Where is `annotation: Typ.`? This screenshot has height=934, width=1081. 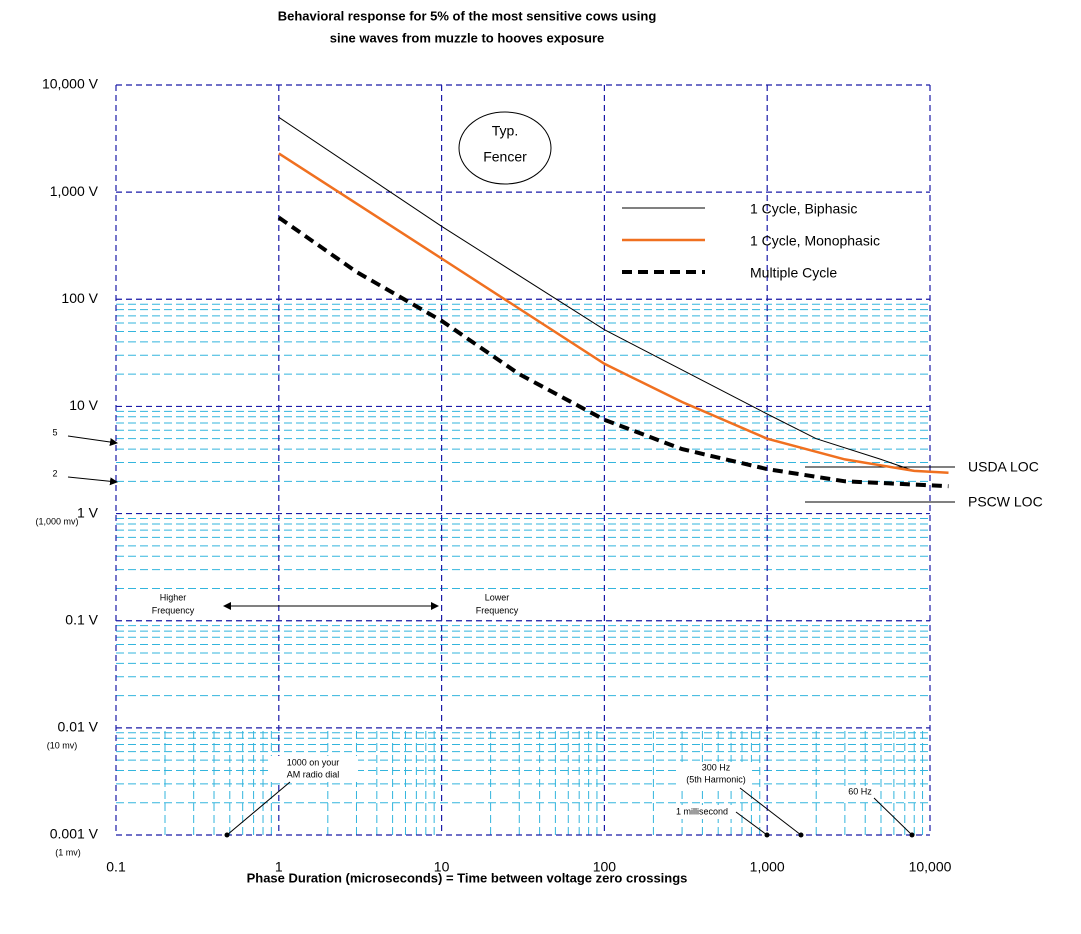
annotation: Typ. is located at coordinates (505, 131).